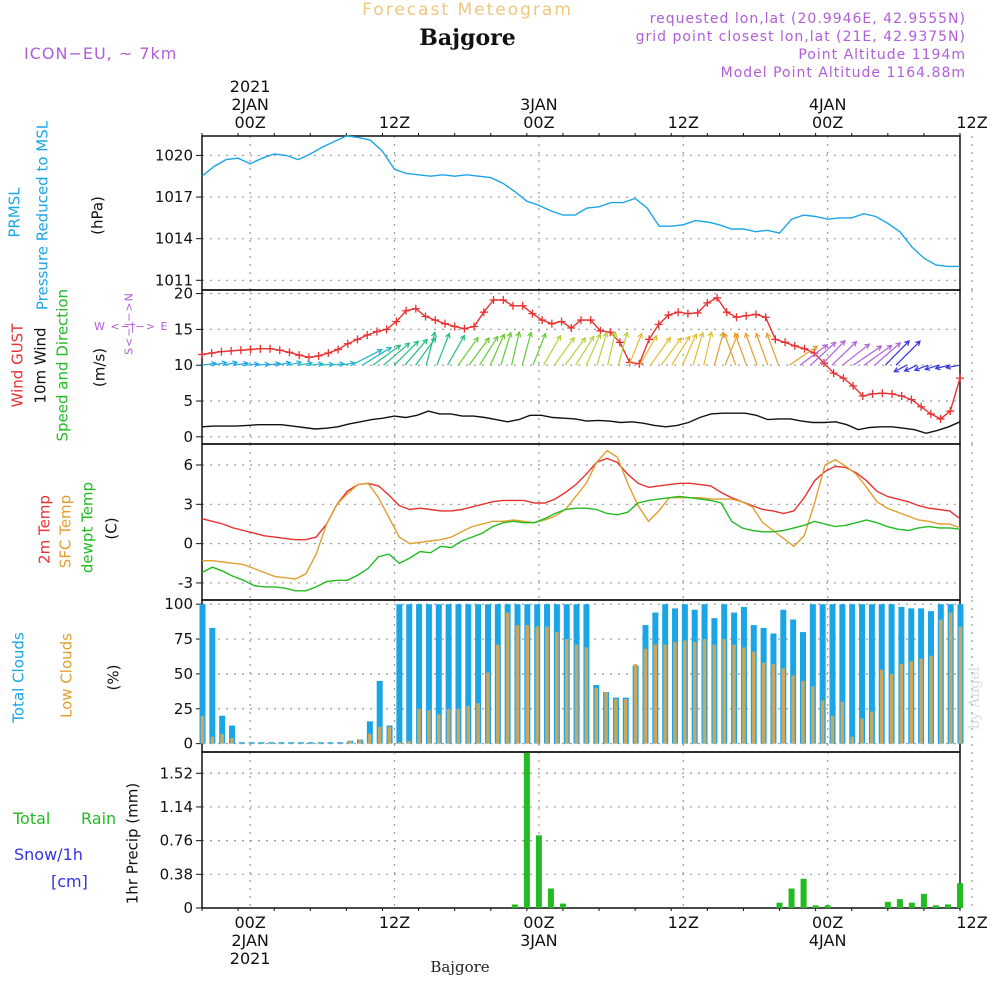 This screenshot has width=1000, height=1000. Describe the element at coordinates (183, 674) in the screenshot. I see `y-tick-label: 50` at that location.